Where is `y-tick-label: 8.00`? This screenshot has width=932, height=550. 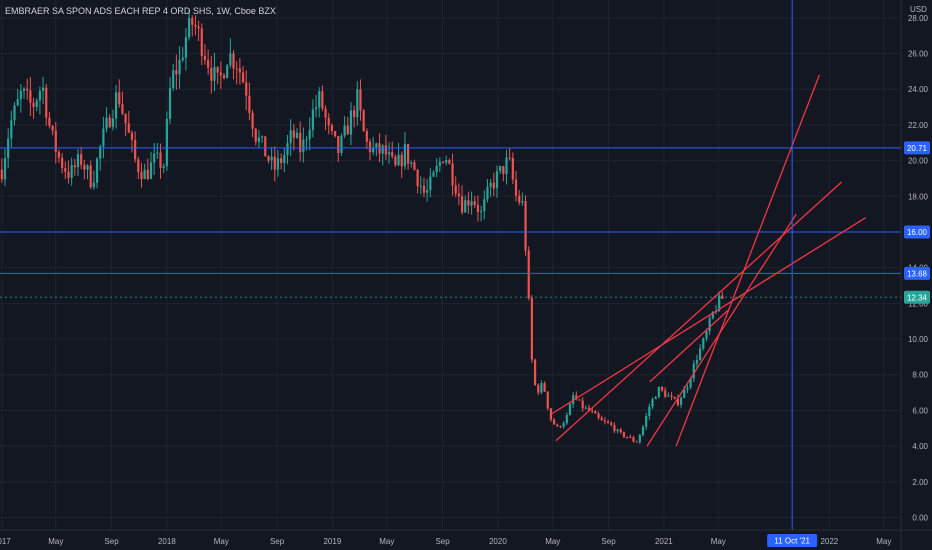
y-tick-label: 8.00 is located at coordinates (920, 375).